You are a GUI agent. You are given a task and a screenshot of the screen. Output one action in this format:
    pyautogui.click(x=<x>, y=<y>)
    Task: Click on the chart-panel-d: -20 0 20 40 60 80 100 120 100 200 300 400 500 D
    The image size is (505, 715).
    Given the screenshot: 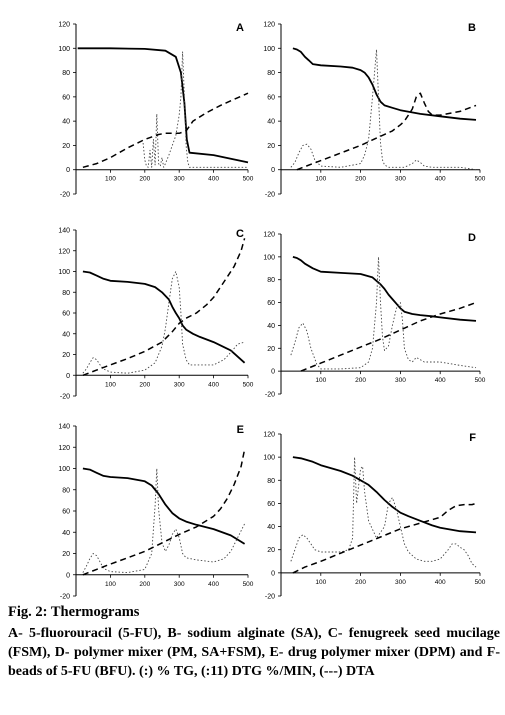 What is the action you would take?
    pyautogui.click(x=374, y=315)
    